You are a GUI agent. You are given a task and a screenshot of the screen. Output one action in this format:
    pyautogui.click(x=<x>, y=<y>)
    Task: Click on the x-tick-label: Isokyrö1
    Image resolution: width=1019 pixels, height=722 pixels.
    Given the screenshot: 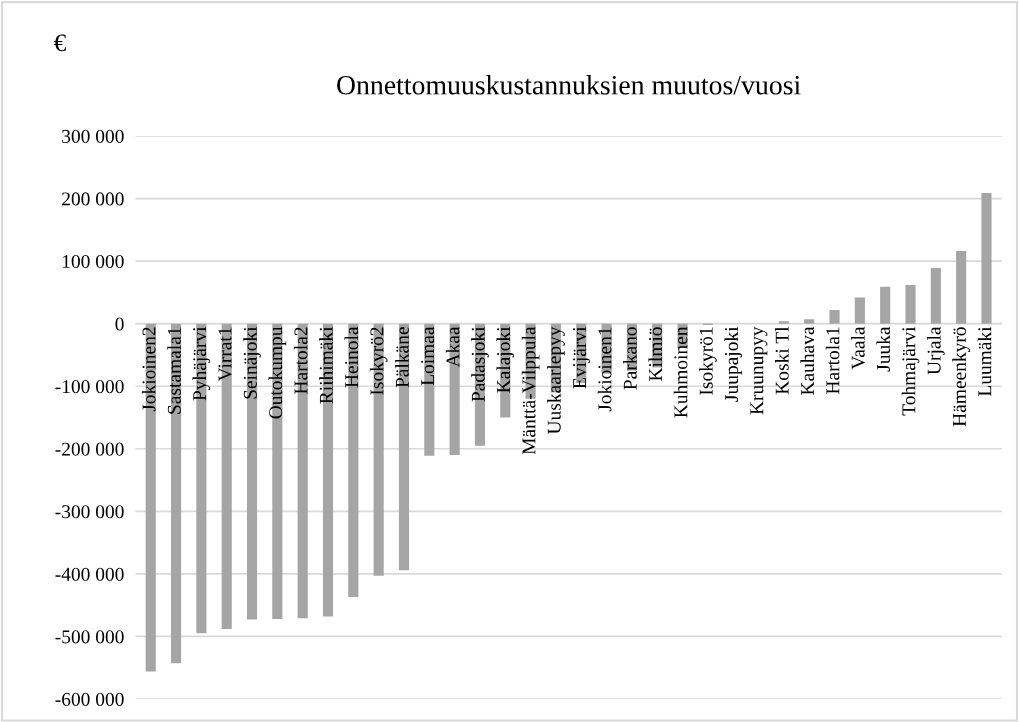 What is the action you would take?
    pyautogui.click(x=708, y=361)
    